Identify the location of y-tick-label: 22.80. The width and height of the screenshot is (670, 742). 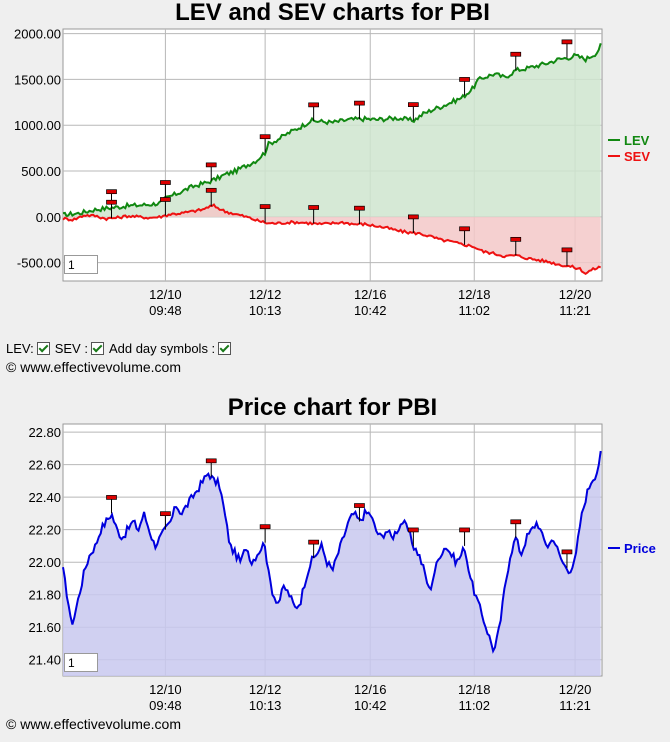
(44, 432).